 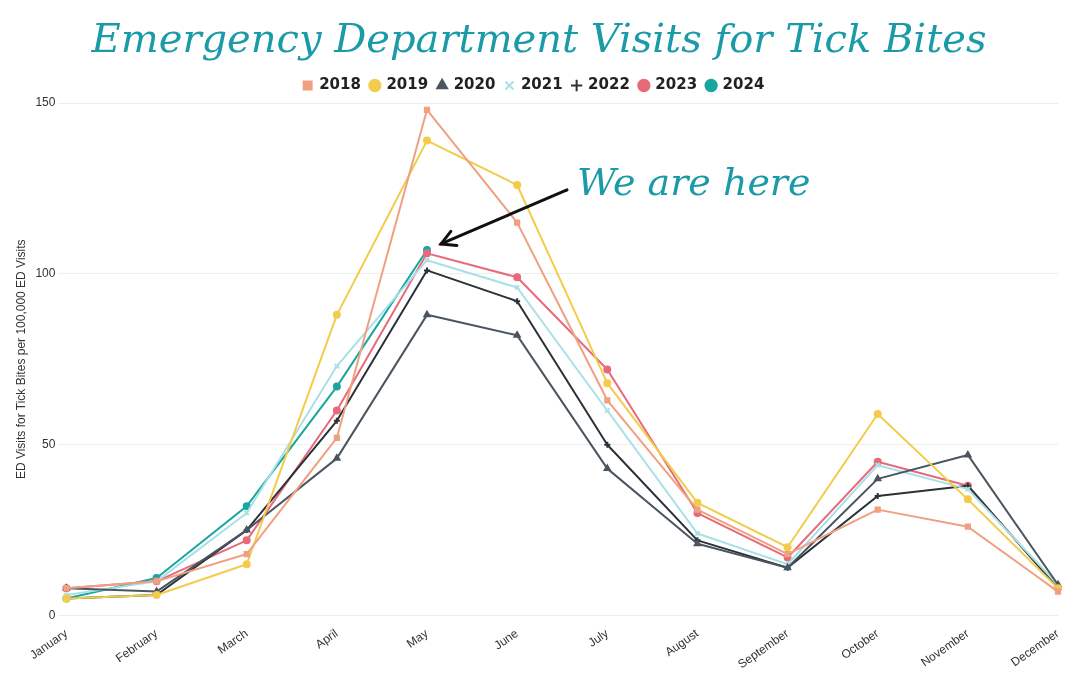 I want to click on x-tick-label: May, so click(x=417, y=638).